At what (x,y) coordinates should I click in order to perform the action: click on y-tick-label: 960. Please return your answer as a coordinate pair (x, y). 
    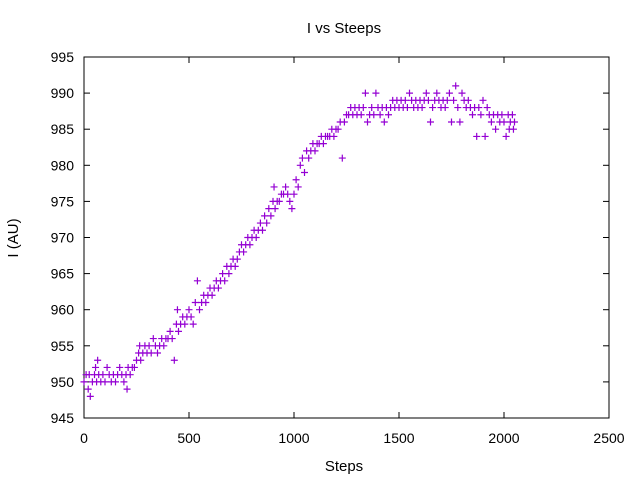
    Looking at the image, I should click on (63, 310).